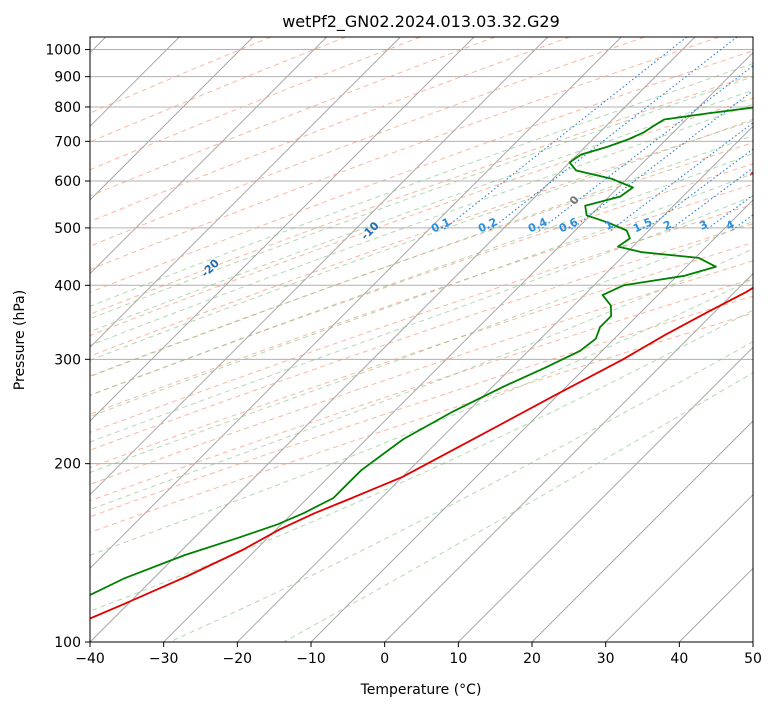 Image resolution: width=775 pixels, height=708 pixels. Describe the element at coordinates (67, 229) in the screenshot. I see `y-tick-label: 500` at that location.